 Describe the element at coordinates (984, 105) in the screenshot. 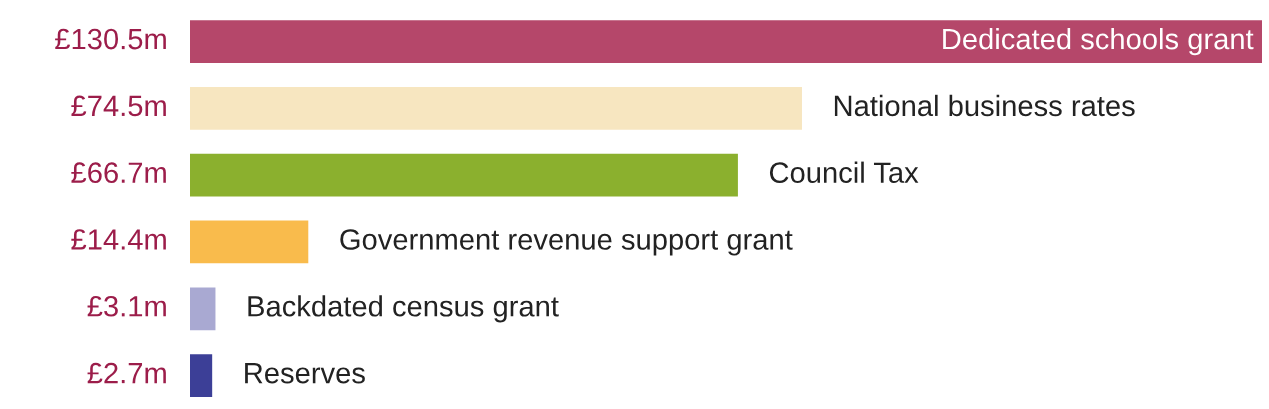

I see `y-tick-label: National business rates` at that location.